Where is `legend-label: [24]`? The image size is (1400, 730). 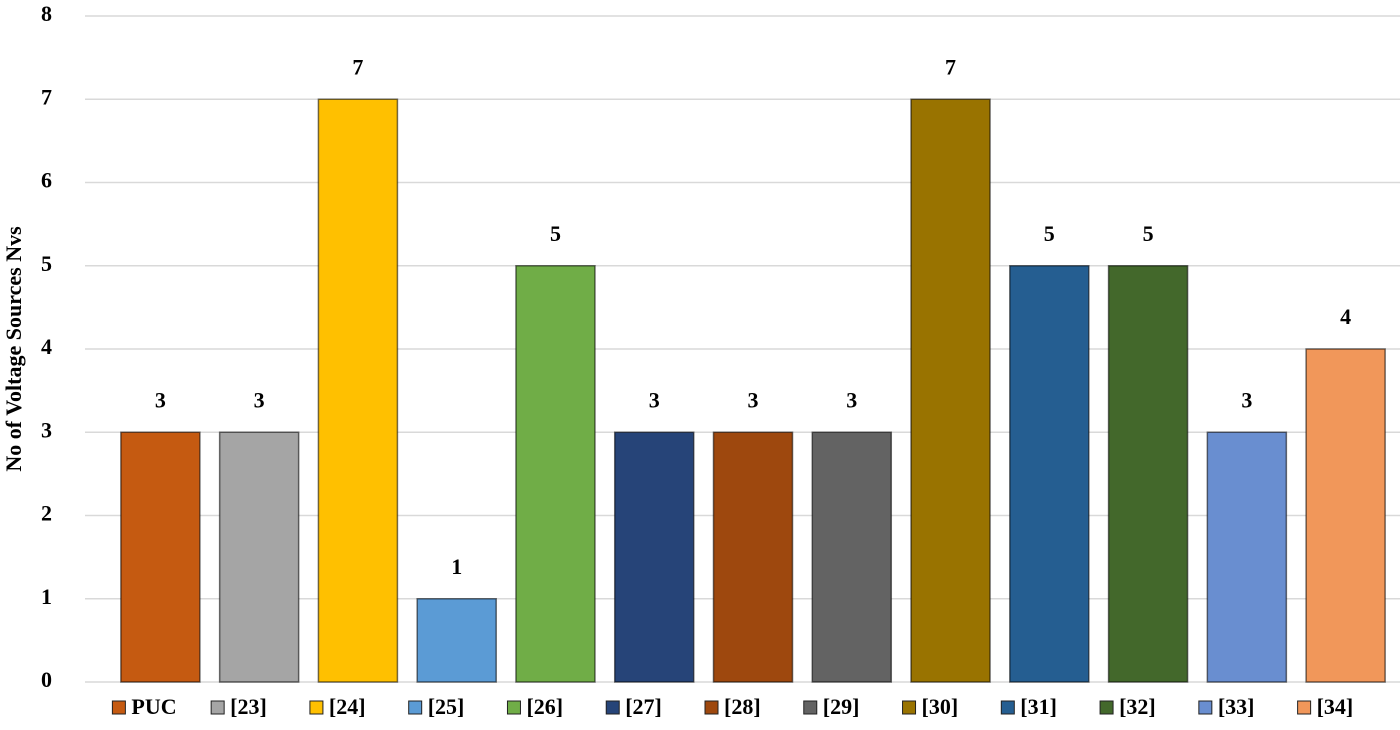 legend-label: [24] is located at coordinates (347, 706).